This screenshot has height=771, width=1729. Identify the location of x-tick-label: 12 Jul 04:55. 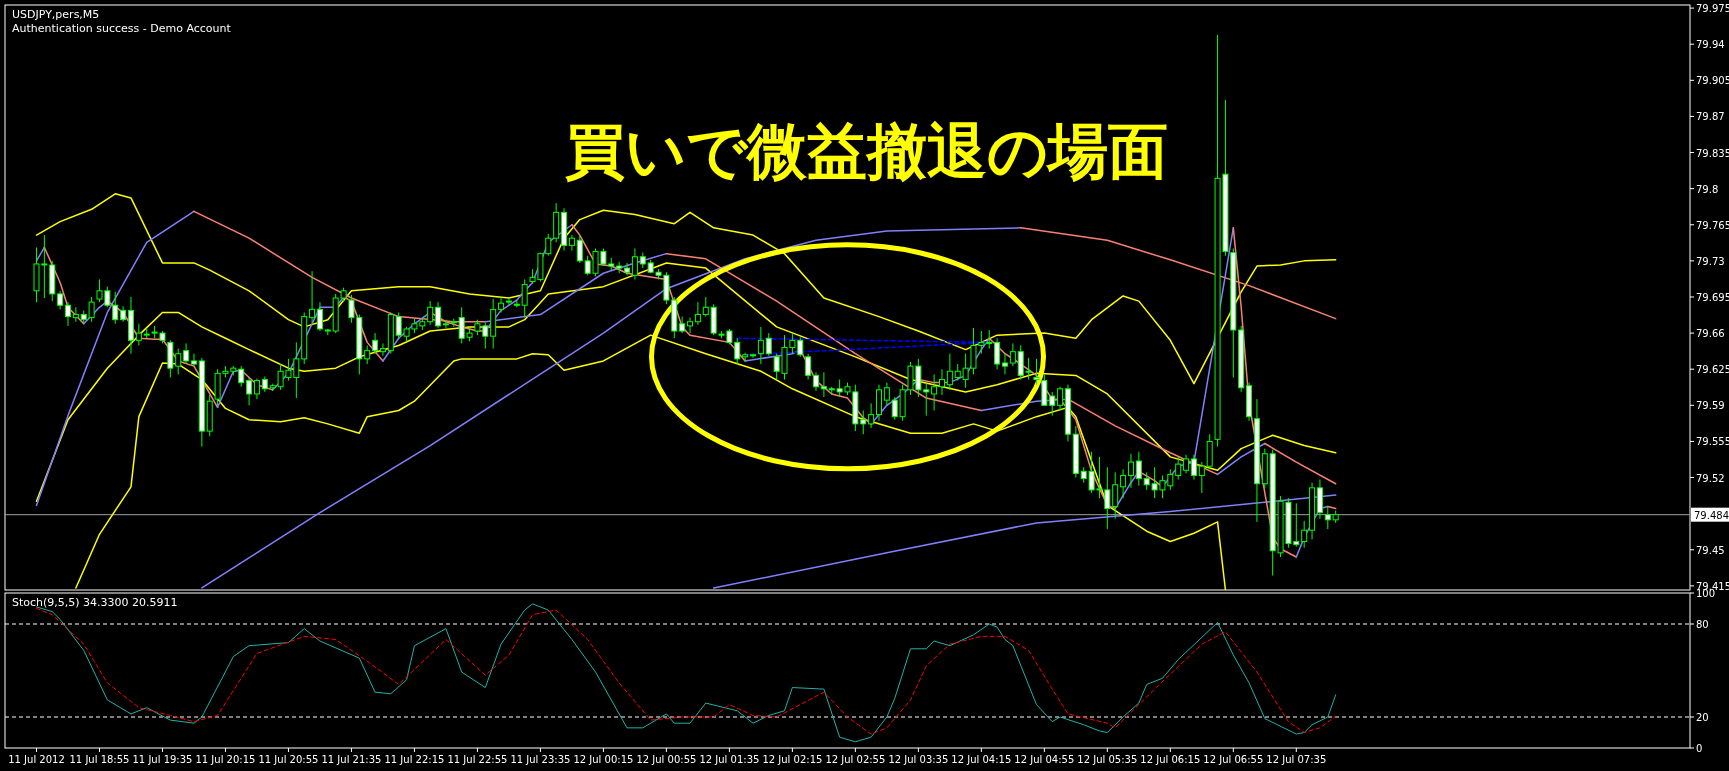
(1044, 759).